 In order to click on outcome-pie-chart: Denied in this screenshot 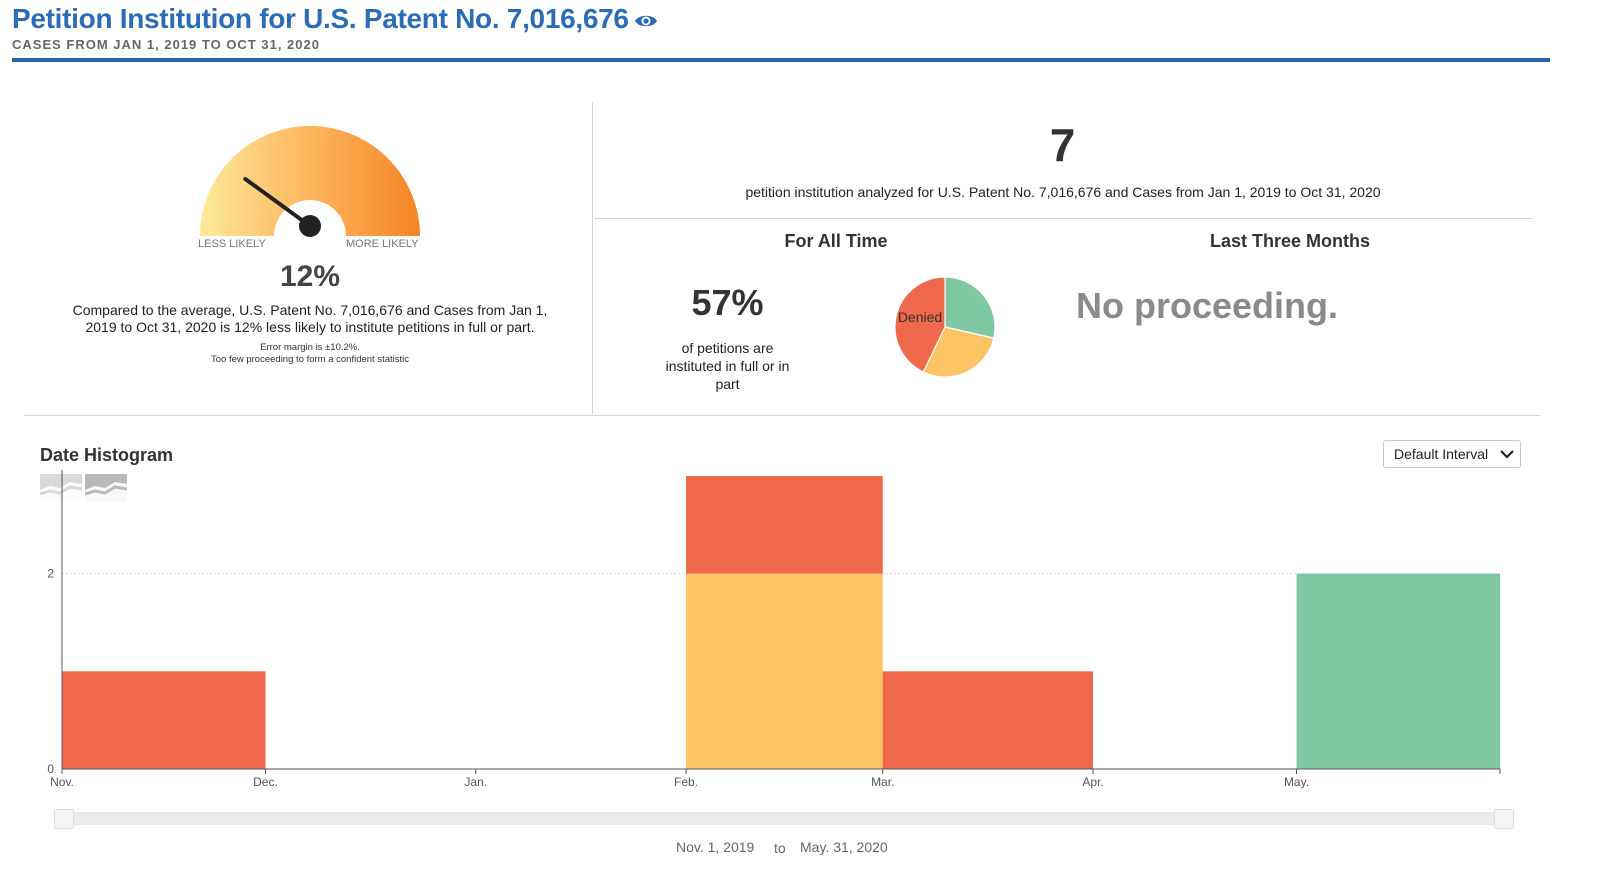, I will do `click(945, 329)`.